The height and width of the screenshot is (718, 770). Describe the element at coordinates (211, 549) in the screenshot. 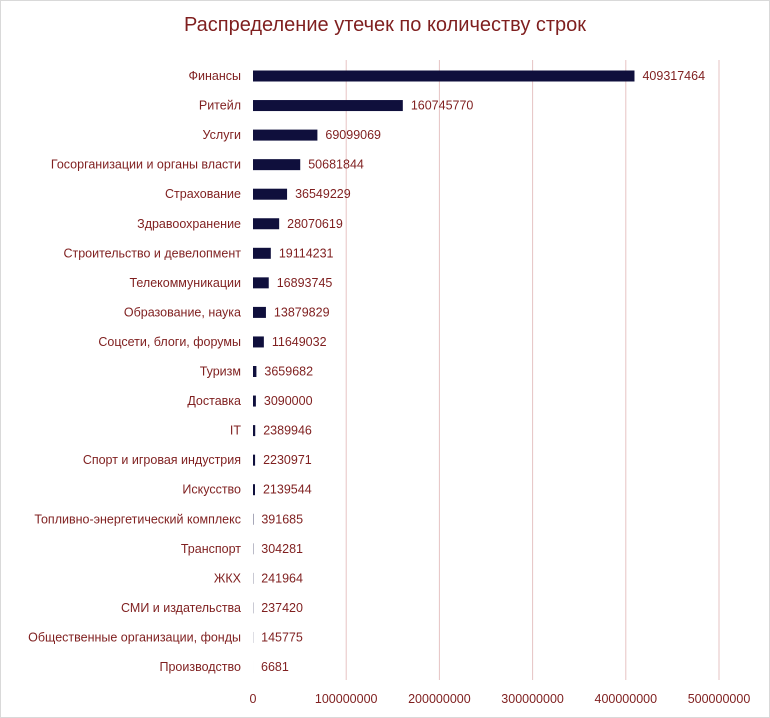

I see `category-label: Транспорт` at that location.